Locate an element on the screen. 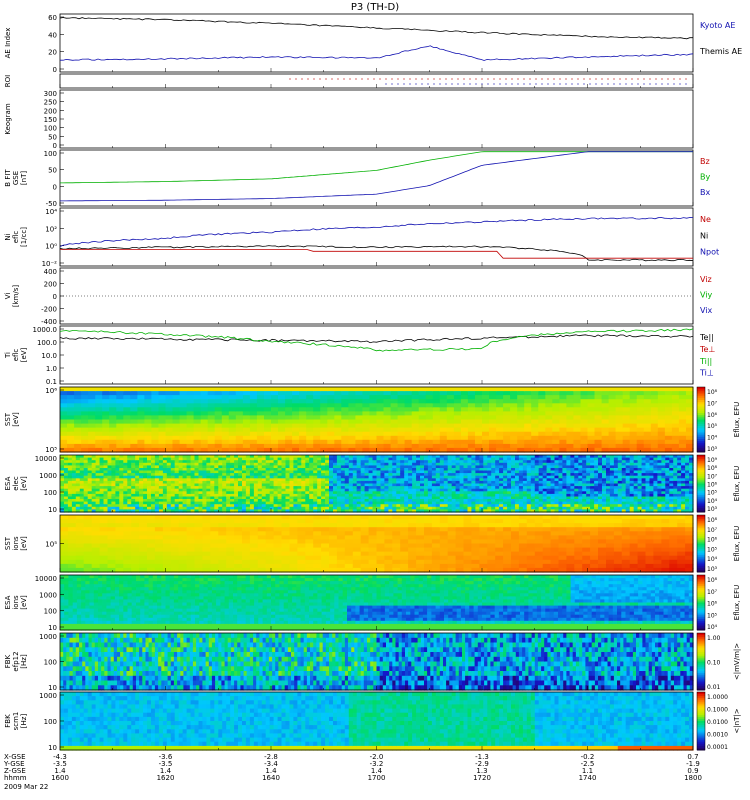 The width and height of the screenshot is (750, 800). sst2-cbar-tick: 10⁴ is located at coordinates (712, 559).